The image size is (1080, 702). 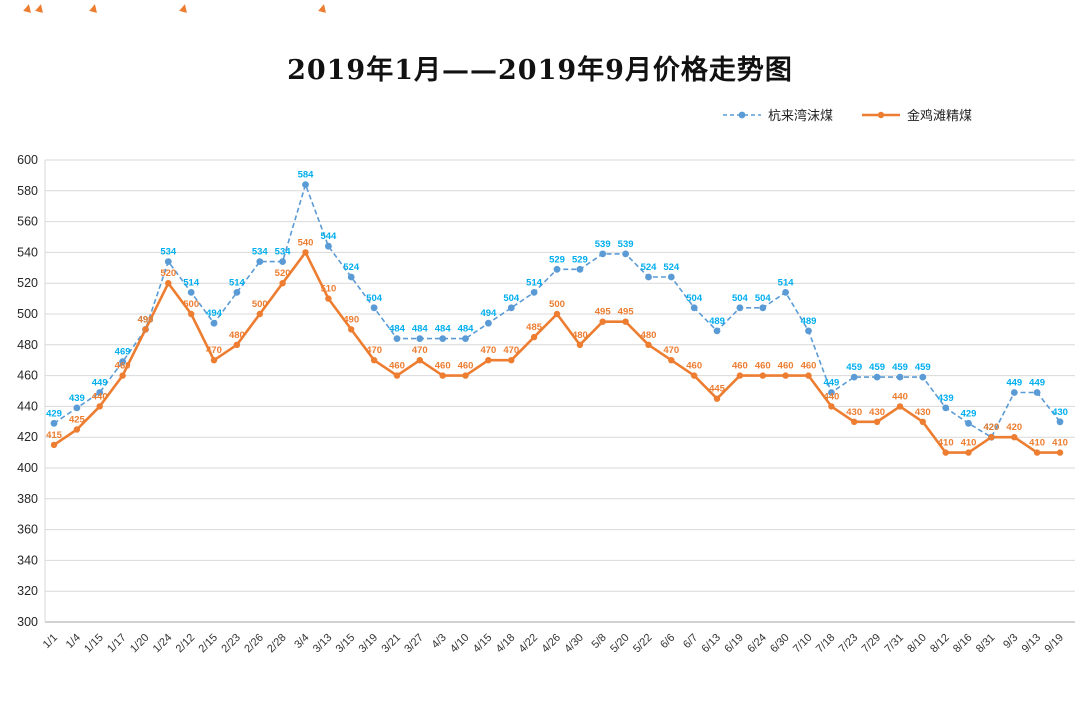 What do you see at coordinates (369, 644) in the screenshot?
I see `x-axis-tick-label: 3/19` at bounding box center [369, 644].